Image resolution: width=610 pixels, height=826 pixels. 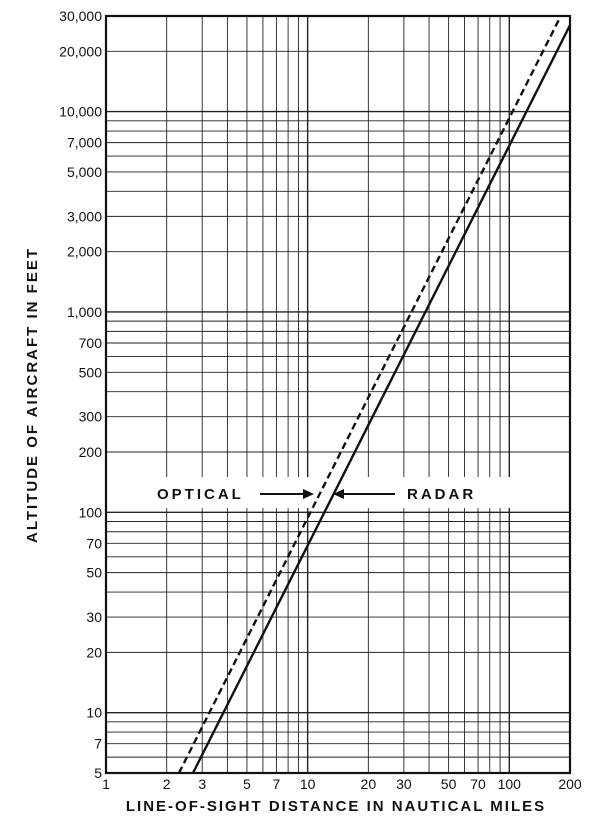 What do you see at coordinates (277, 784) in the screenshot?
I see `x-tick-label: 7` at bounding box center [277, 784].